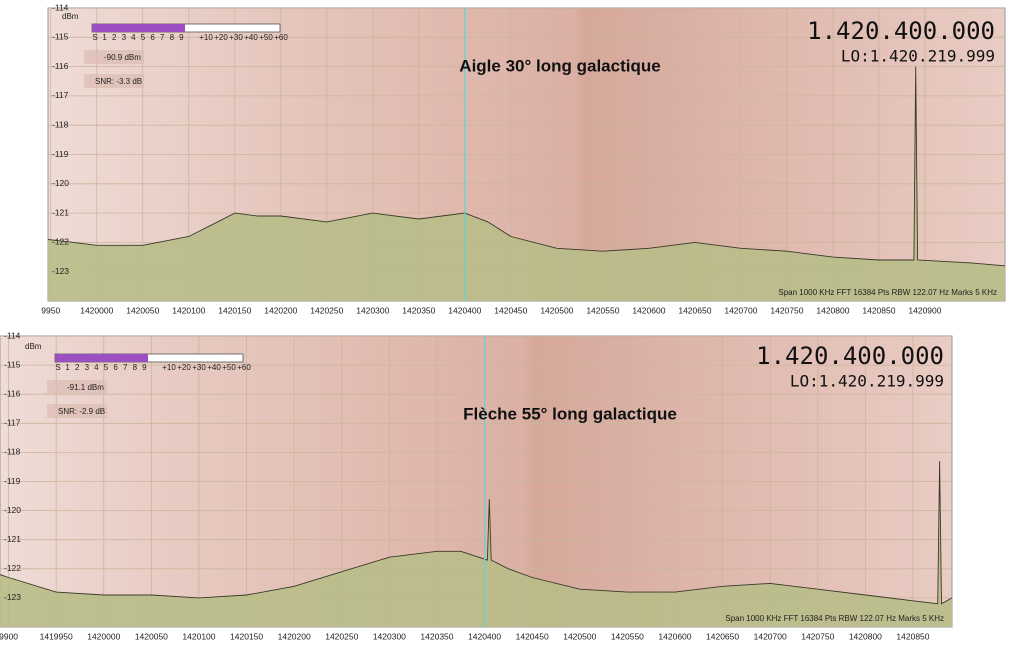 The width and height of the screenshot is (1024, 650). I want to click on y-tick-label: -121, so click(60, 212).